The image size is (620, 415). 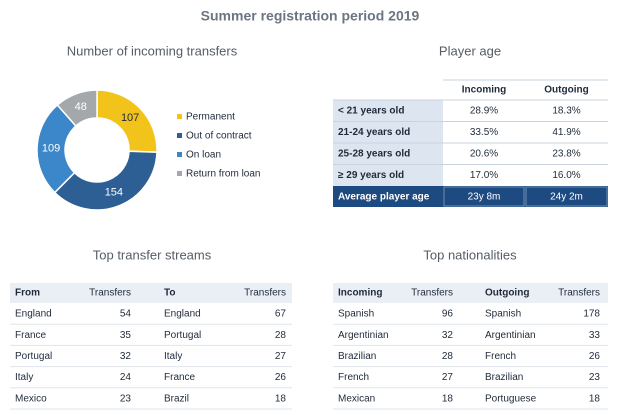 What do you see at coordinates (31, 398) in the screenshot?
I see `table-cell: Mexico` at bounding box center [31, 398].